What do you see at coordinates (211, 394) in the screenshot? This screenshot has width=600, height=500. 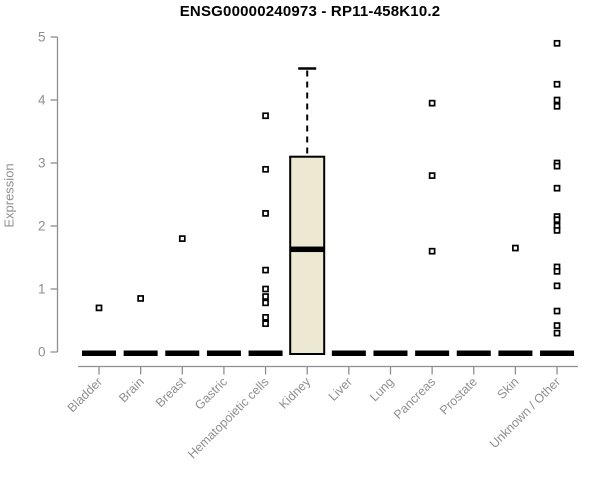 I see `x-tick-label: Gastric` at bounding box center [211, 394].